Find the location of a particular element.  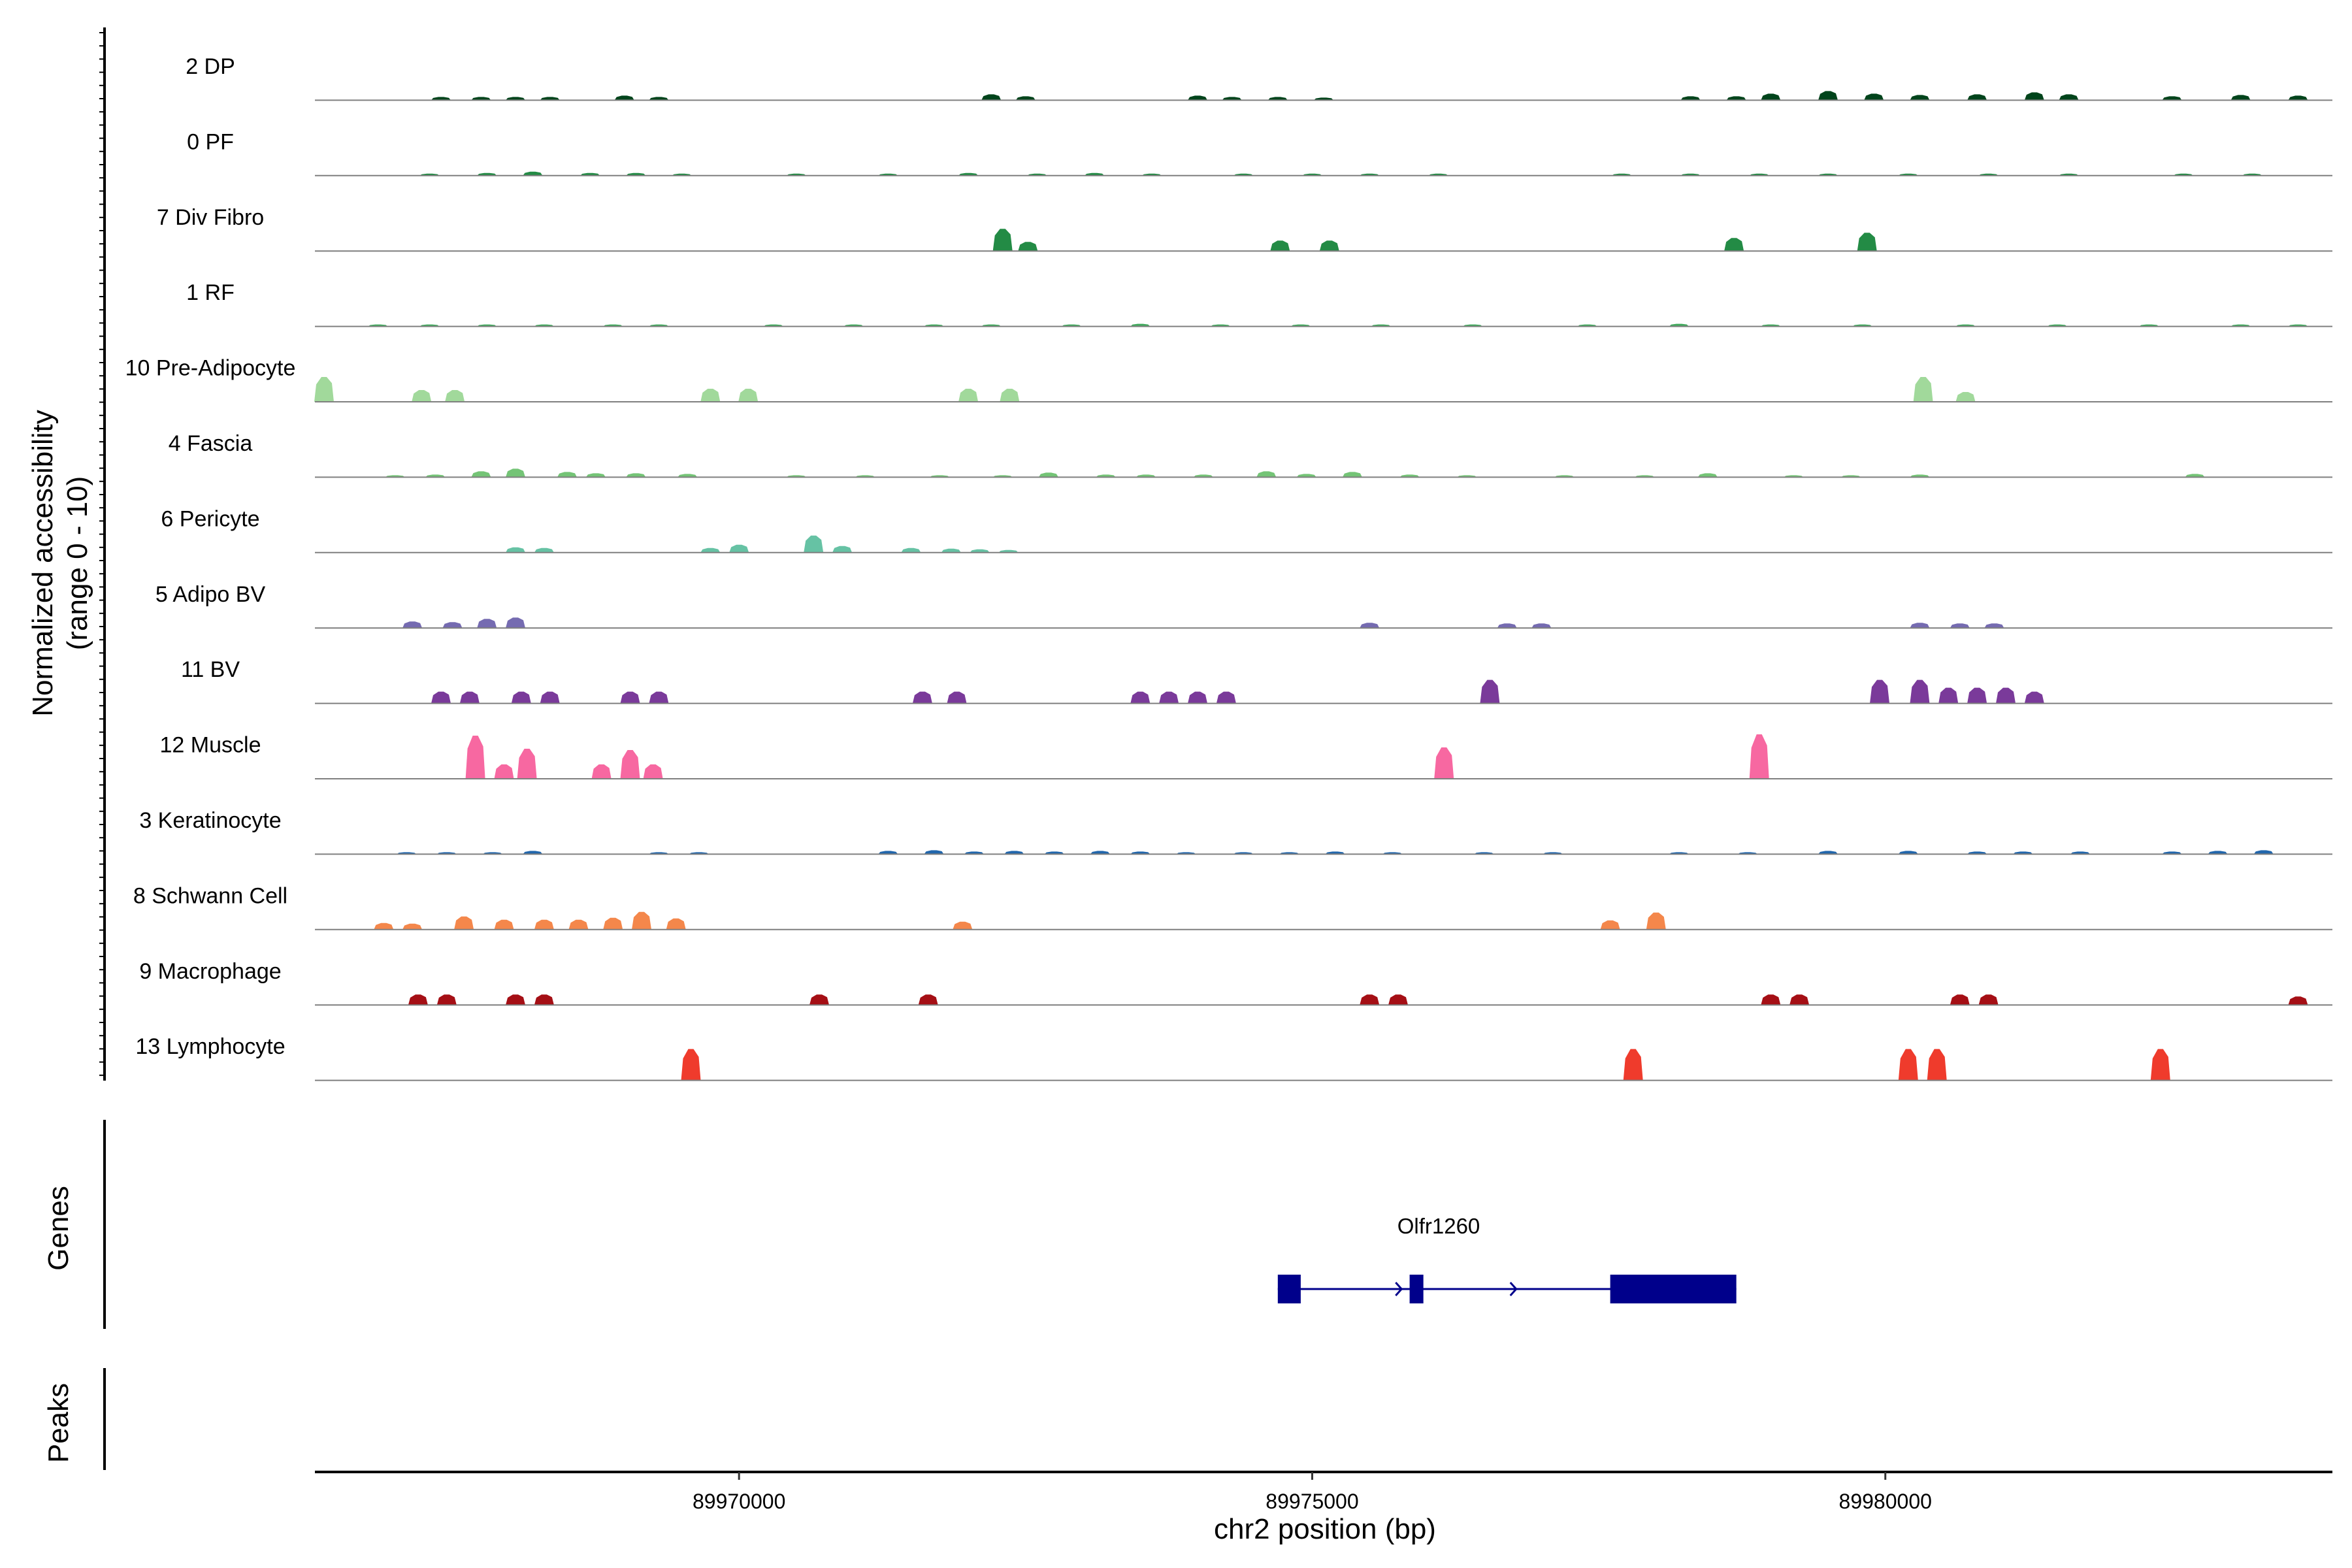

track-label: 13 Lymphocyte is located at coordinates (210, 1046).